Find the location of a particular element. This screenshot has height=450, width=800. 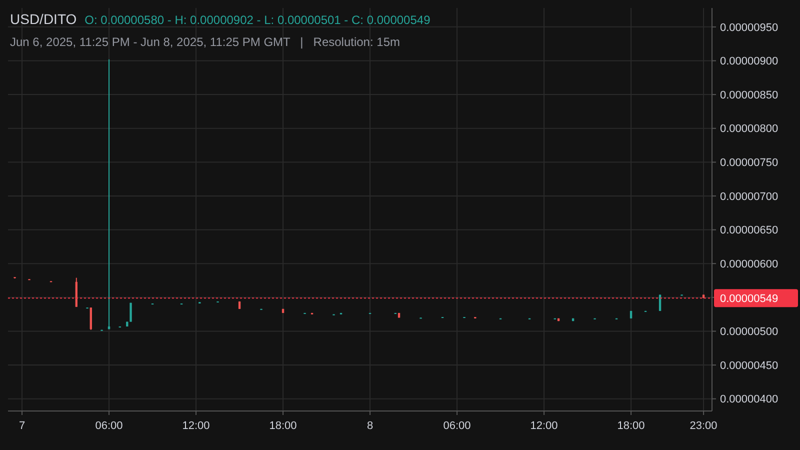

y-tick-label: 0.00000950 is located at coordinates (749, 28).